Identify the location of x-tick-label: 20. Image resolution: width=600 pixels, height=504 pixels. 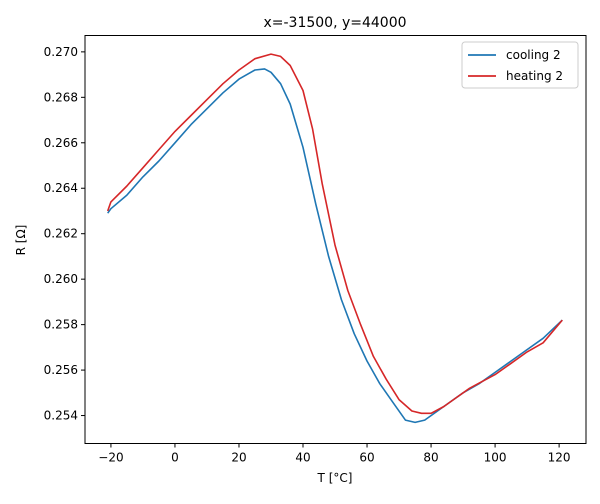
(238, 458).